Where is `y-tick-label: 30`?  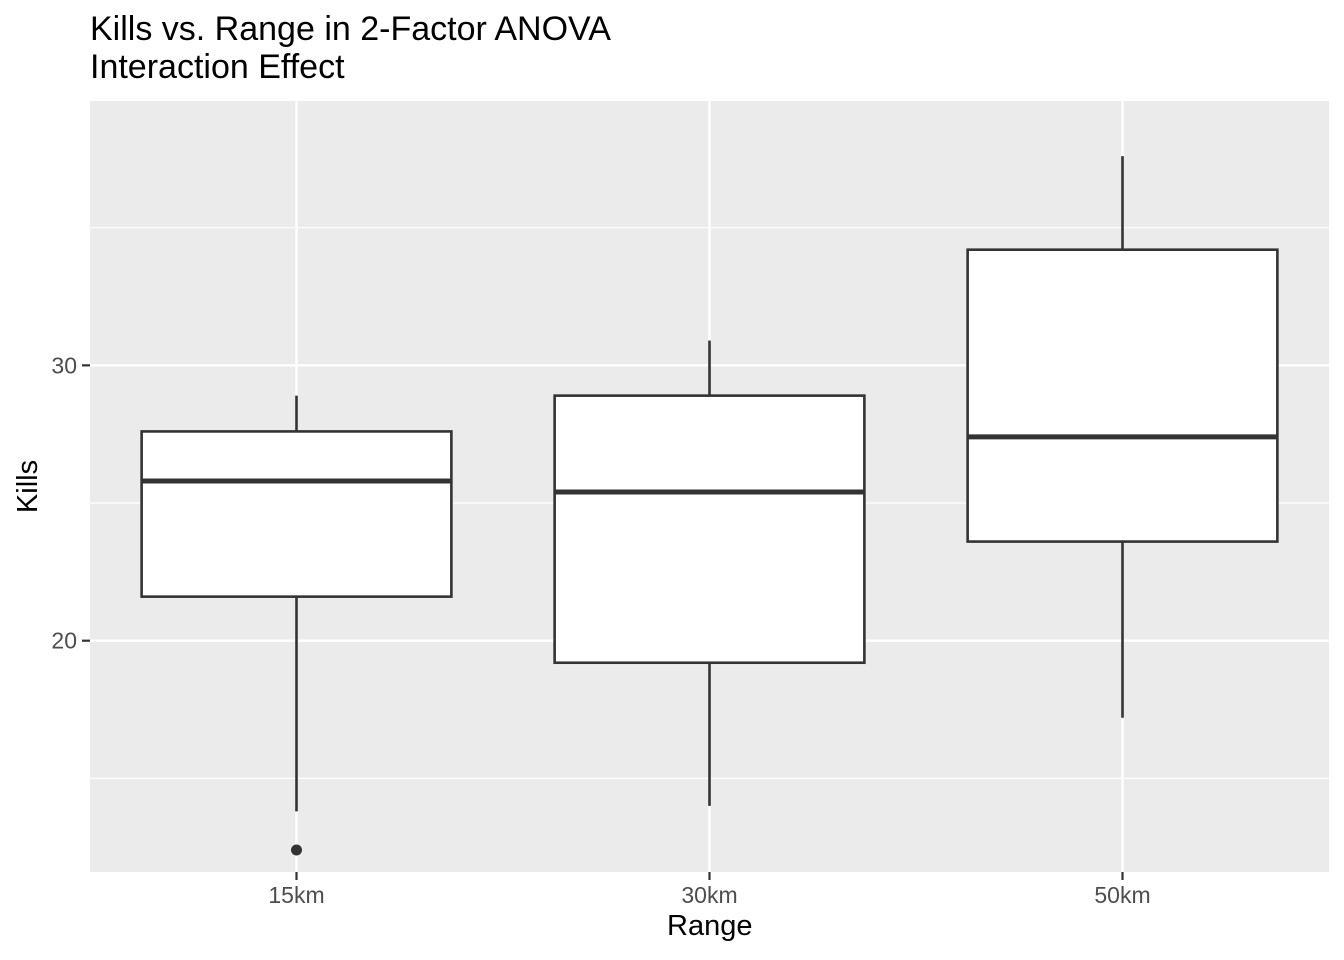 y-tick-label: 30 is located at coordinates (64, 365).